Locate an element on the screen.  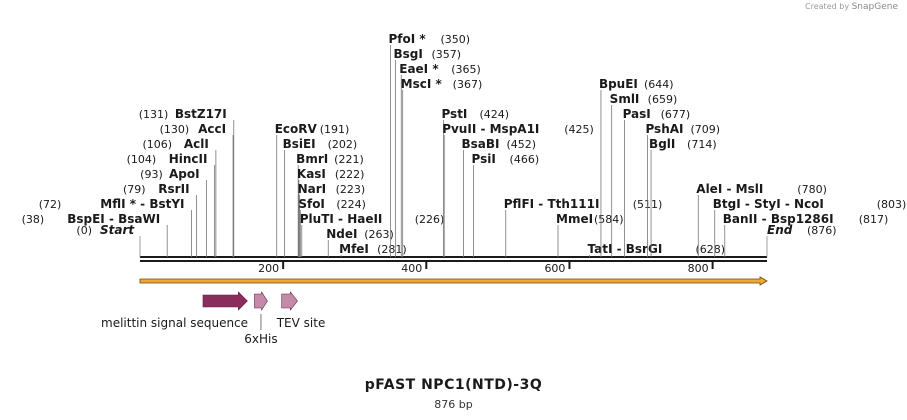
restriction-site: PsiI is located at coordinates (484, 159).